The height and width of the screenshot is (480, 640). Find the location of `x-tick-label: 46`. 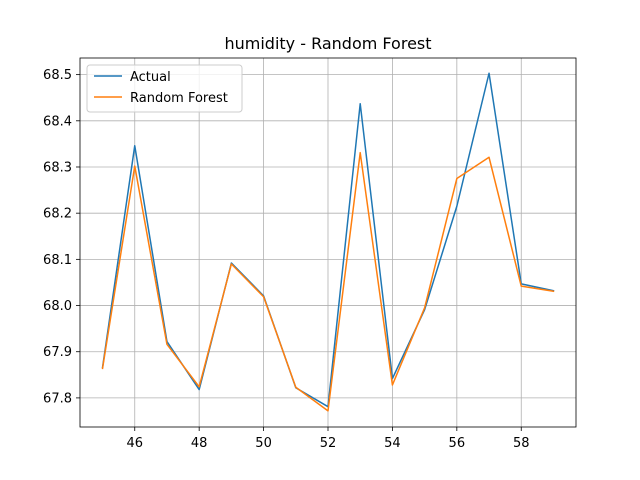

x-tick-label: 46 is located at coordinates (134, 443).